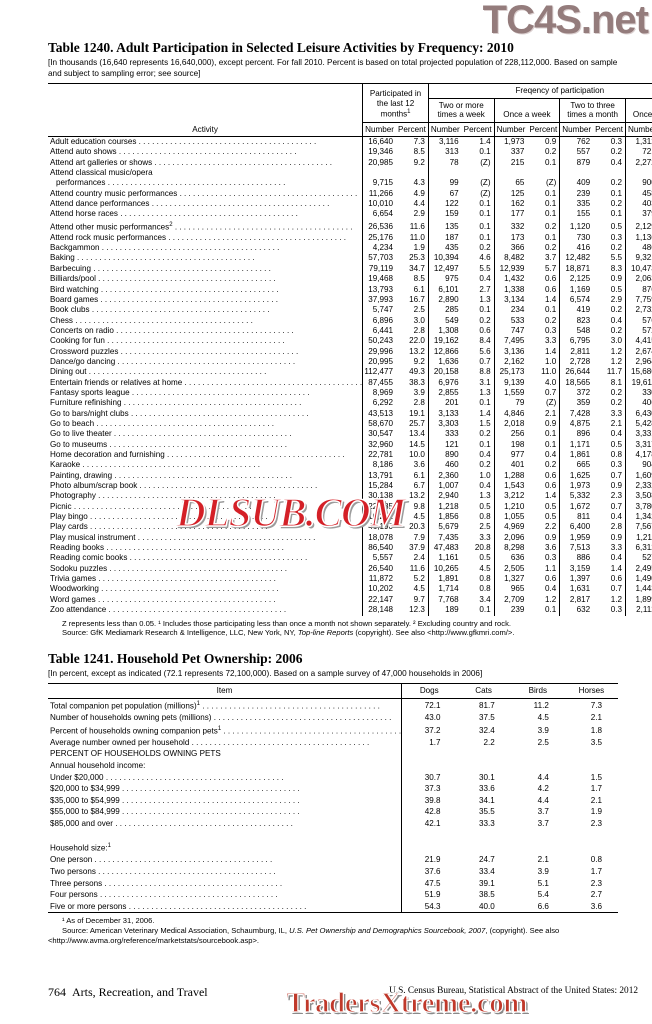 This screenshot has width=652, height=1024. I want to click on cell-number: 636, so click(510, 558).